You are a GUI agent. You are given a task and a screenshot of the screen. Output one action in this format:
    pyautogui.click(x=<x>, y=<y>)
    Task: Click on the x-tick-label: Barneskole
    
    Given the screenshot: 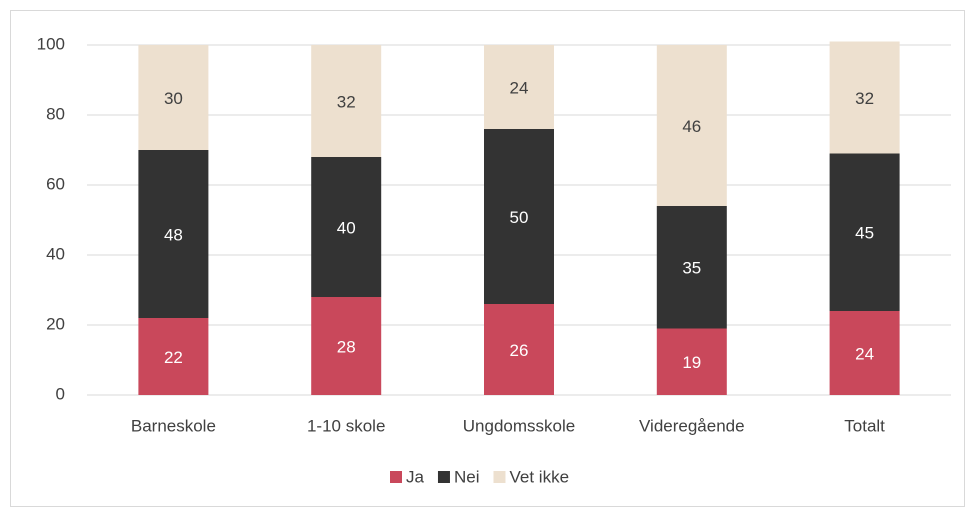 What is the action you would take?
    pyautogui.click(x=173, y=425)
    